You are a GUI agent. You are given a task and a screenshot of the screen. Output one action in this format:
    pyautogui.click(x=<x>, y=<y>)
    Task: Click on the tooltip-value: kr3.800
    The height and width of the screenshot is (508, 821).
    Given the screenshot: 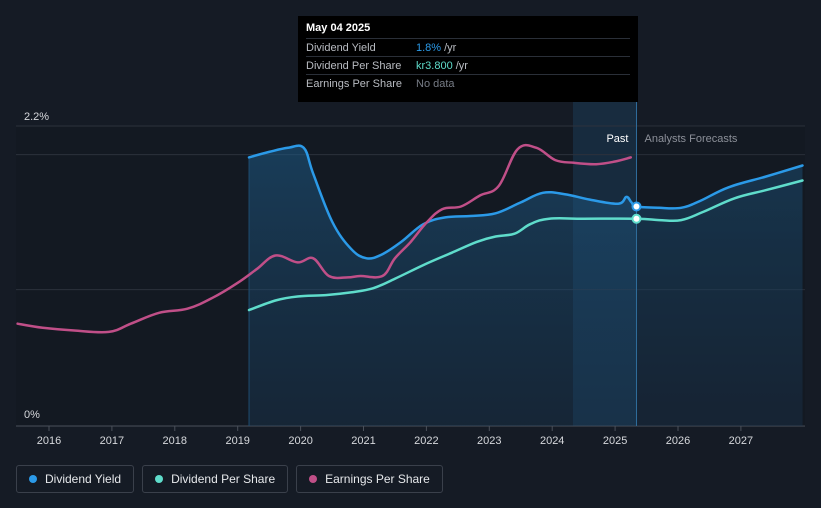 What is the action you would take?
    pyautogui.click(x=434, y=65)
    